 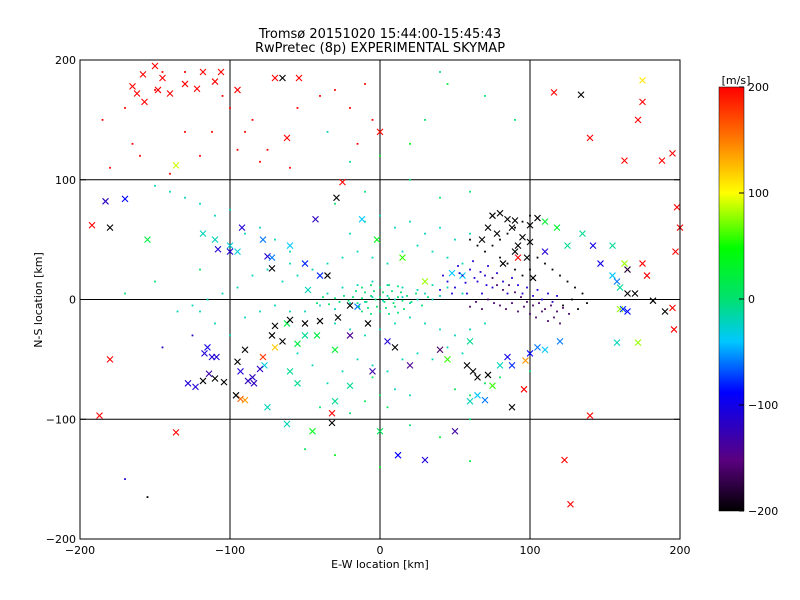 What do you see at coordinates (65, 60) in the screenshot?
I see `y-tick-label: 200` at bounding box center [65, 60].